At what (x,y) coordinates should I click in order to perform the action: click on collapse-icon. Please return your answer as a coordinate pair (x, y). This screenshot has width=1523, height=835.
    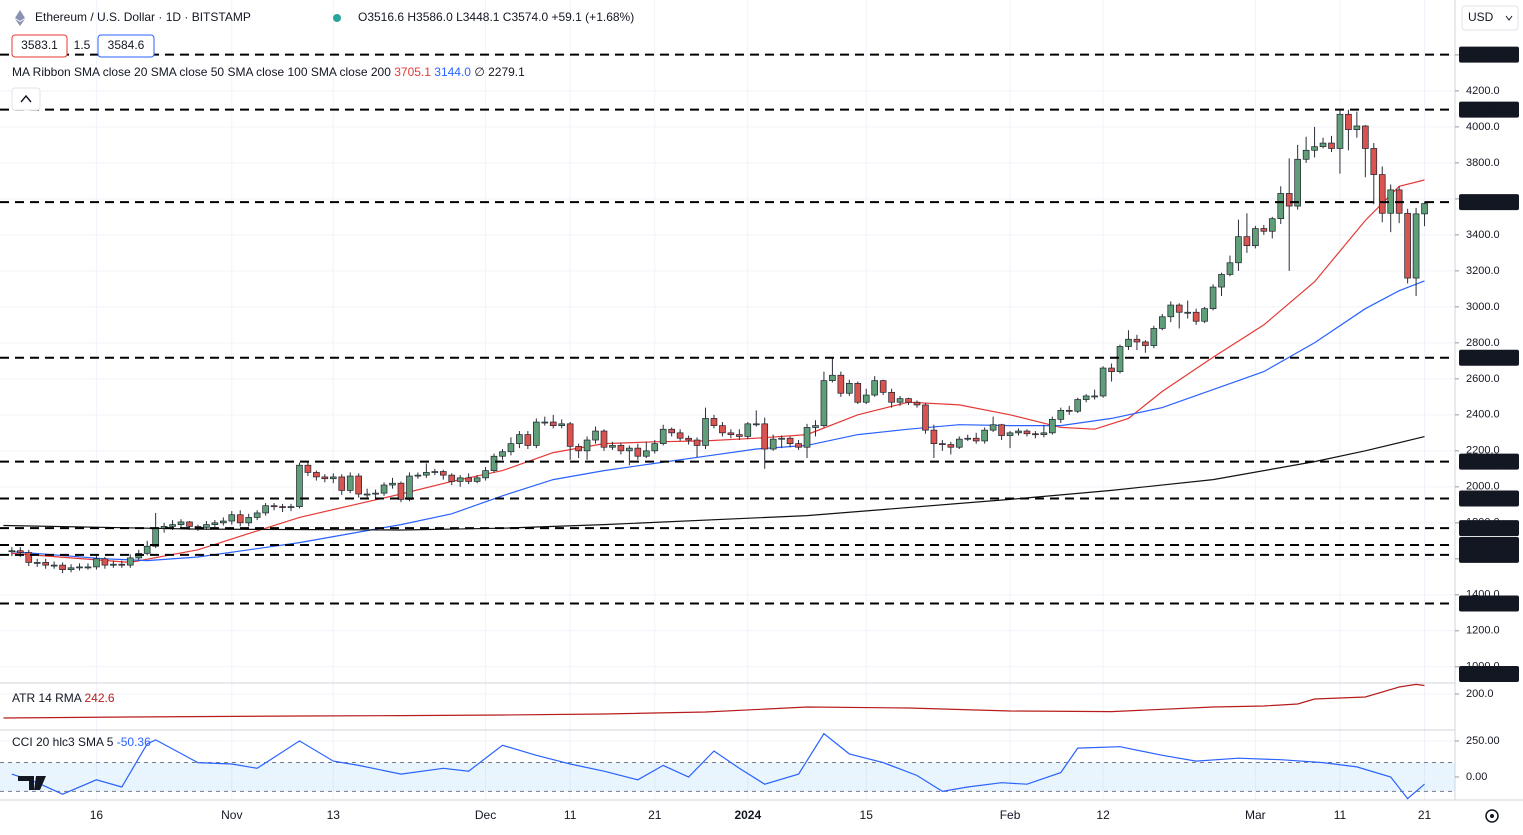
    Looking at the image, I should click on (26, 98).